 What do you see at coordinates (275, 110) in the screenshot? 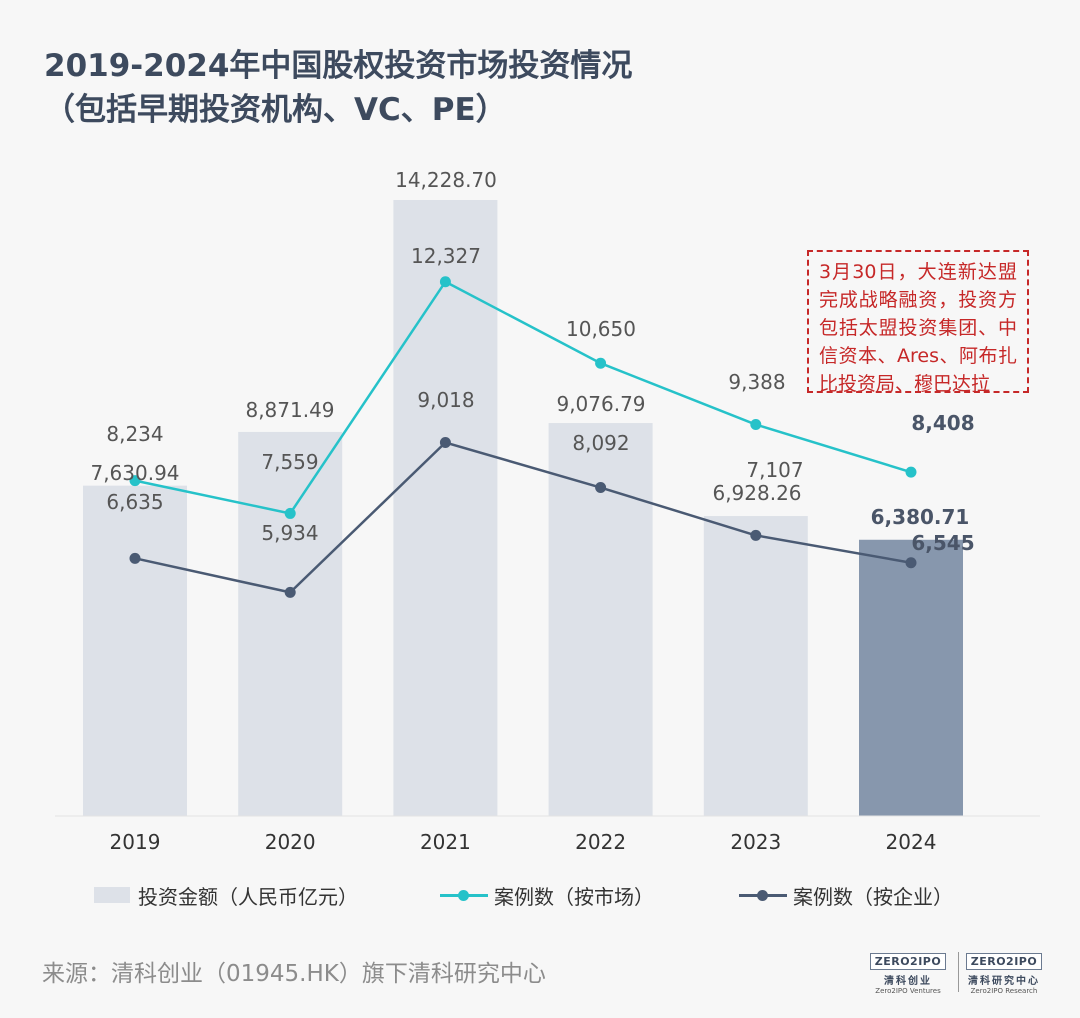
I see `chart-title-line2: （包括早期投资机构、VC、PE）` at bounding box center [275, 110].